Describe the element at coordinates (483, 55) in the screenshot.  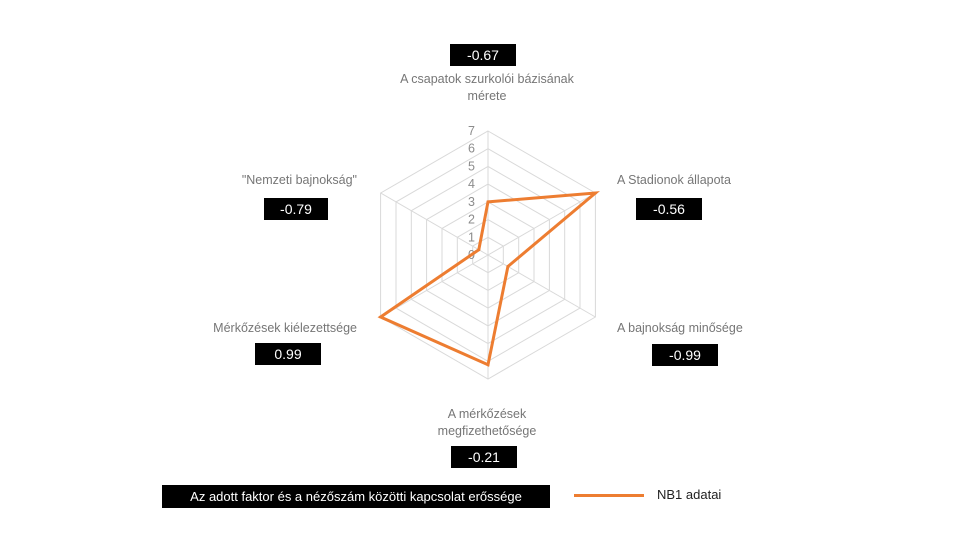
I see `correlation-badge-fan-base: -0.67` at that location.